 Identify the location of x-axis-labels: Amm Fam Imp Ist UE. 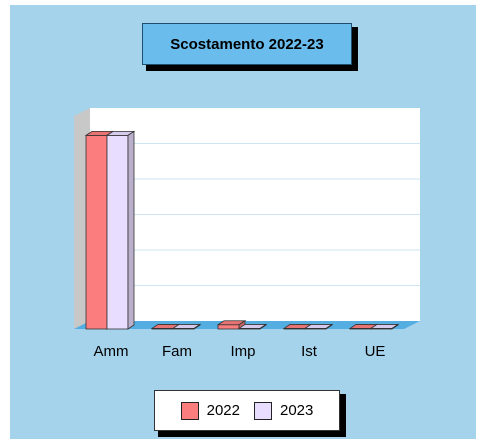
(240, 351).